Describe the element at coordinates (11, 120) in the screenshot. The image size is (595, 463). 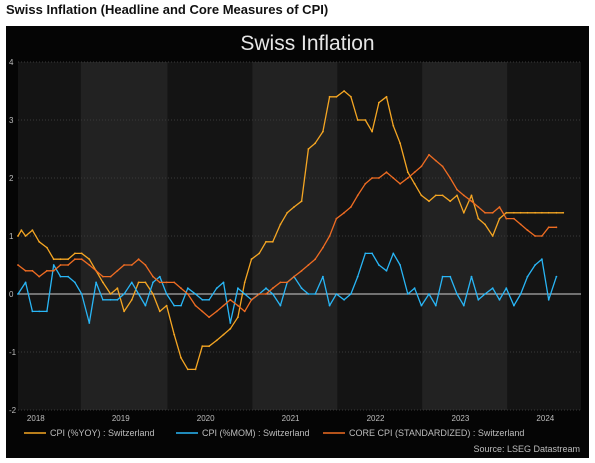
I see `y-tick-label: 3` at that location.